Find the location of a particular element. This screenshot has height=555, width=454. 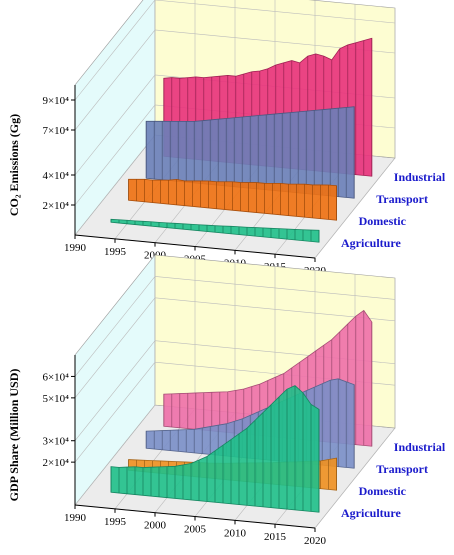

x-tick-label: 2015 is located at coordinates (275, 537).